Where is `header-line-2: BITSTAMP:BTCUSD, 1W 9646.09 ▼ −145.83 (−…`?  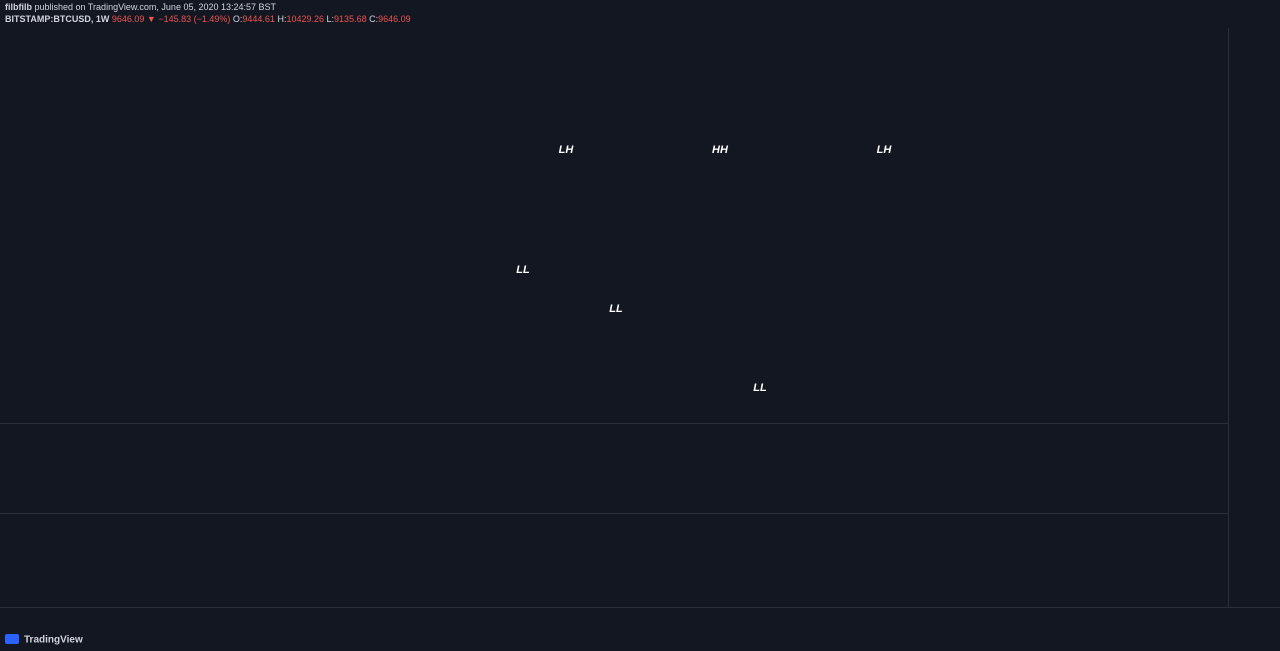 header-line-2: BITSTAMP:BTCUSD, 1W 9646.09 ▼ −145.83 (−… is located at coordinates (208, 19).